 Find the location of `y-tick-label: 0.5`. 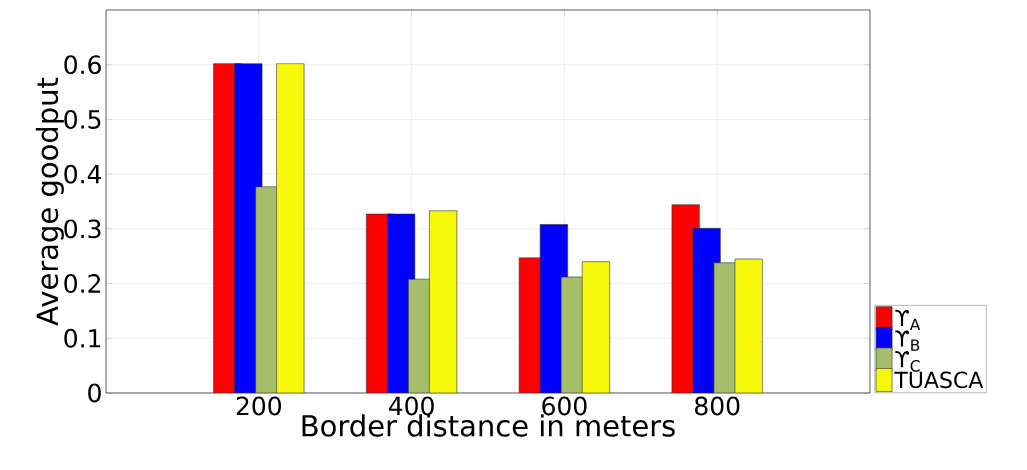

y-tick-label: 0.5 is located at coordinates (82, 119).